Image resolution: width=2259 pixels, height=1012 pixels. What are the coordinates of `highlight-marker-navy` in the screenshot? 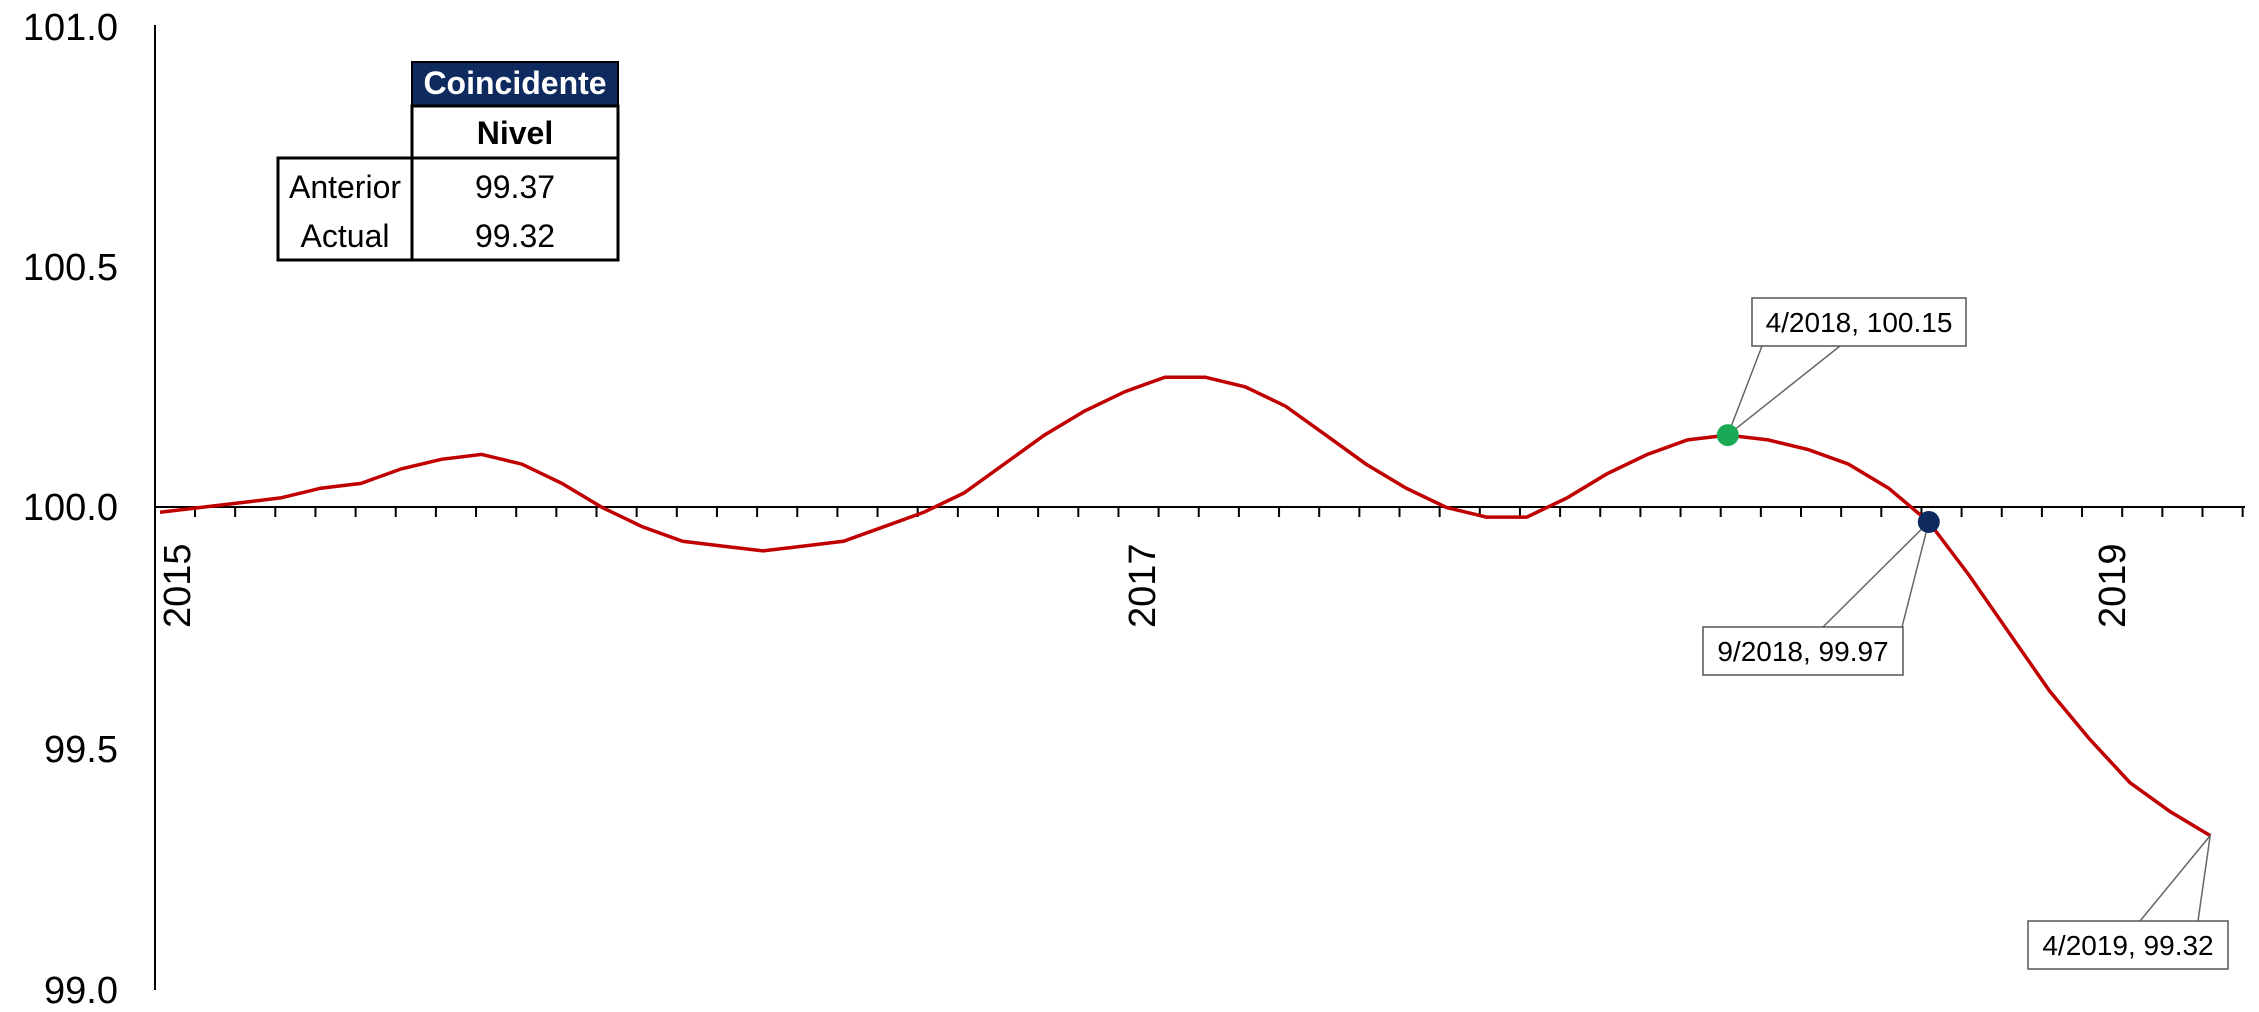 It's located at (1928, 521).